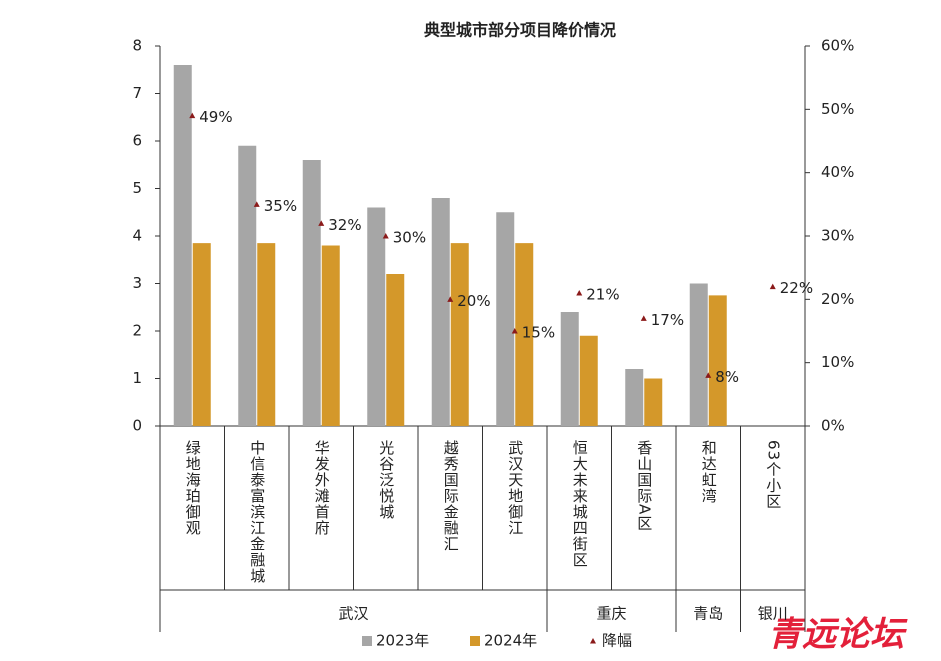 This screenshot has width=941, height=661. I want to click on x-tick-label: 绿地海珀御观, so click(193, 488).